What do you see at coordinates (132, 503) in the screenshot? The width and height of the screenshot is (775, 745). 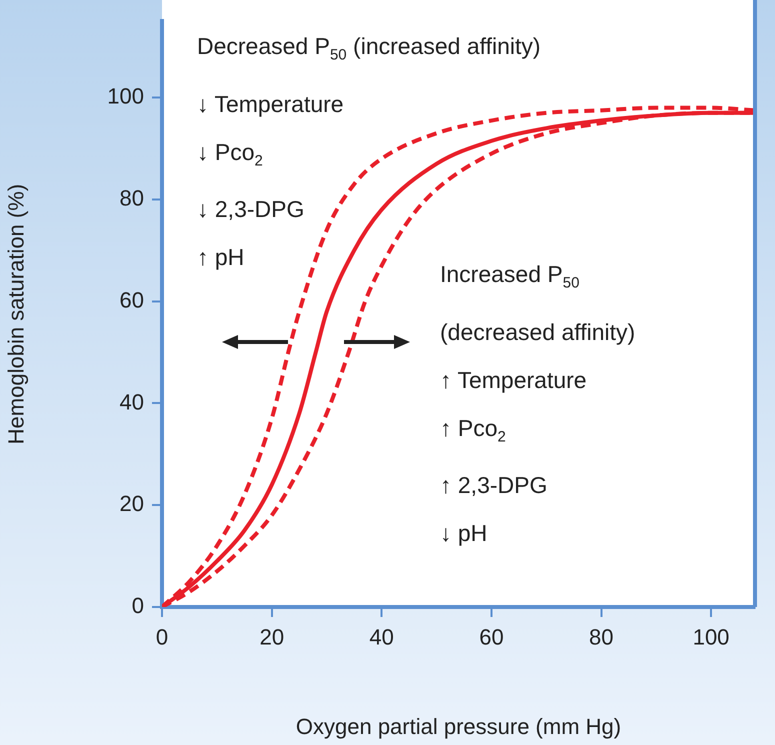 I see `y-tick-label: 20` at bounding box center [132, 503].